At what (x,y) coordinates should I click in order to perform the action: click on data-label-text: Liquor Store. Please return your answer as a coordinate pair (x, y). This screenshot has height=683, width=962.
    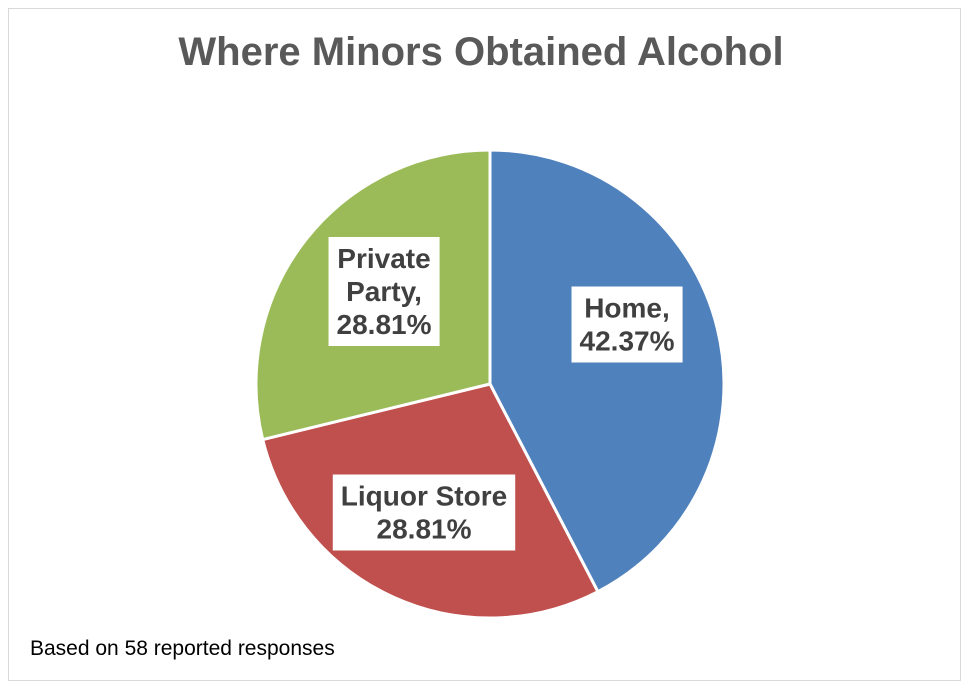
    Looking at the image, I should click on (424, 496).